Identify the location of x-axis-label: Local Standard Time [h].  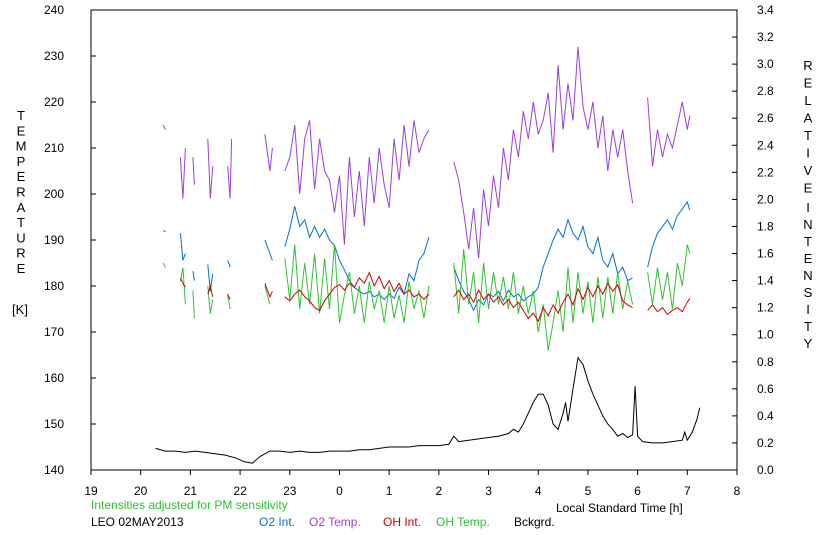
(619, 508).